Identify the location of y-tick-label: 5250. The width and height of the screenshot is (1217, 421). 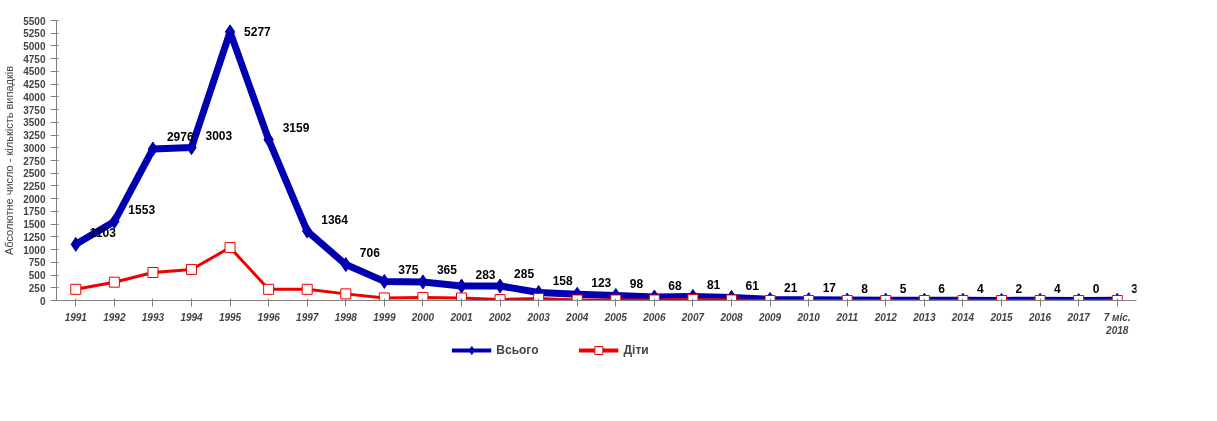
(34, 34).